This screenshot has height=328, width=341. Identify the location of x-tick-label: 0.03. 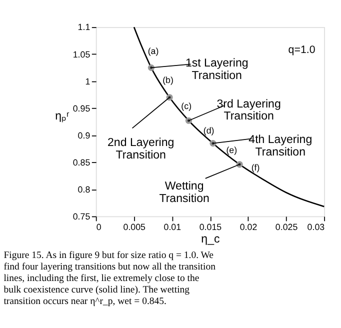
(316, 227).